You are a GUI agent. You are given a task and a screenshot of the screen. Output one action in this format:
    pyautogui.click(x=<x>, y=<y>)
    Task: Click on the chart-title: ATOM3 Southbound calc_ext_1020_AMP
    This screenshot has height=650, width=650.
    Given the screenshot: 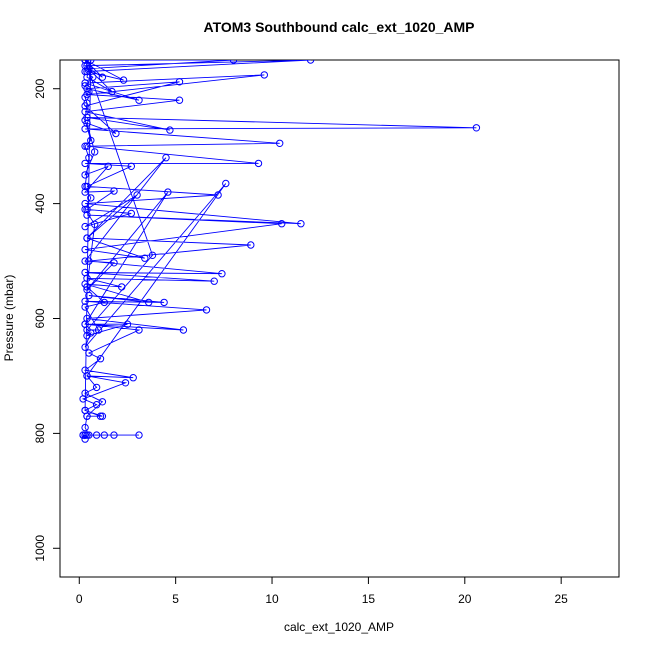 What is the action you would take?
    pyautogui.click(x=339, y=27)
    